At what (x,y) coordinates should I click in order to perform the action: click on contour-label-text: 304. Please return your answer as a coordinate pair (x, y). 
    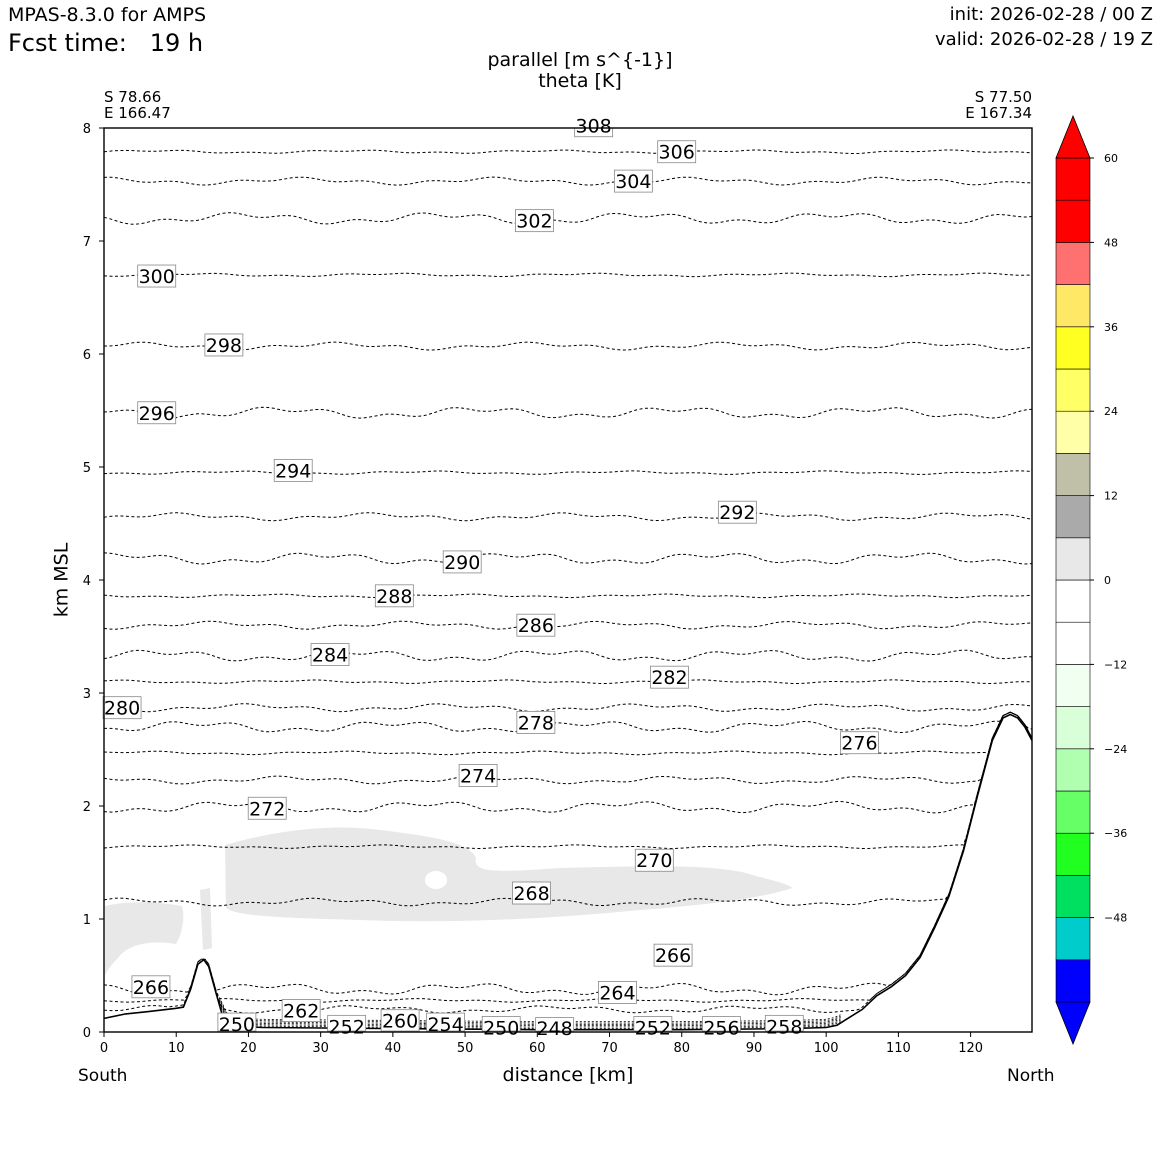
    Looking at the image, I should click on (633, 182).